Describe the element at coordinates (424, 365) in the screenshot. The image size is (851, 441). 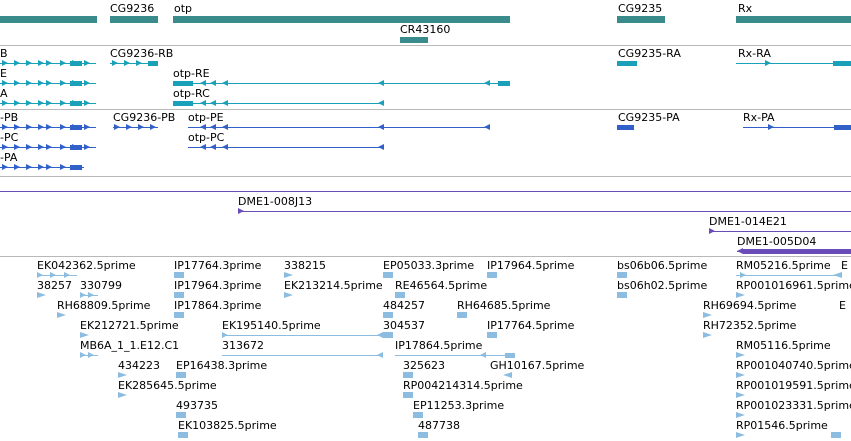
I see `est-label: 325623` at that location.